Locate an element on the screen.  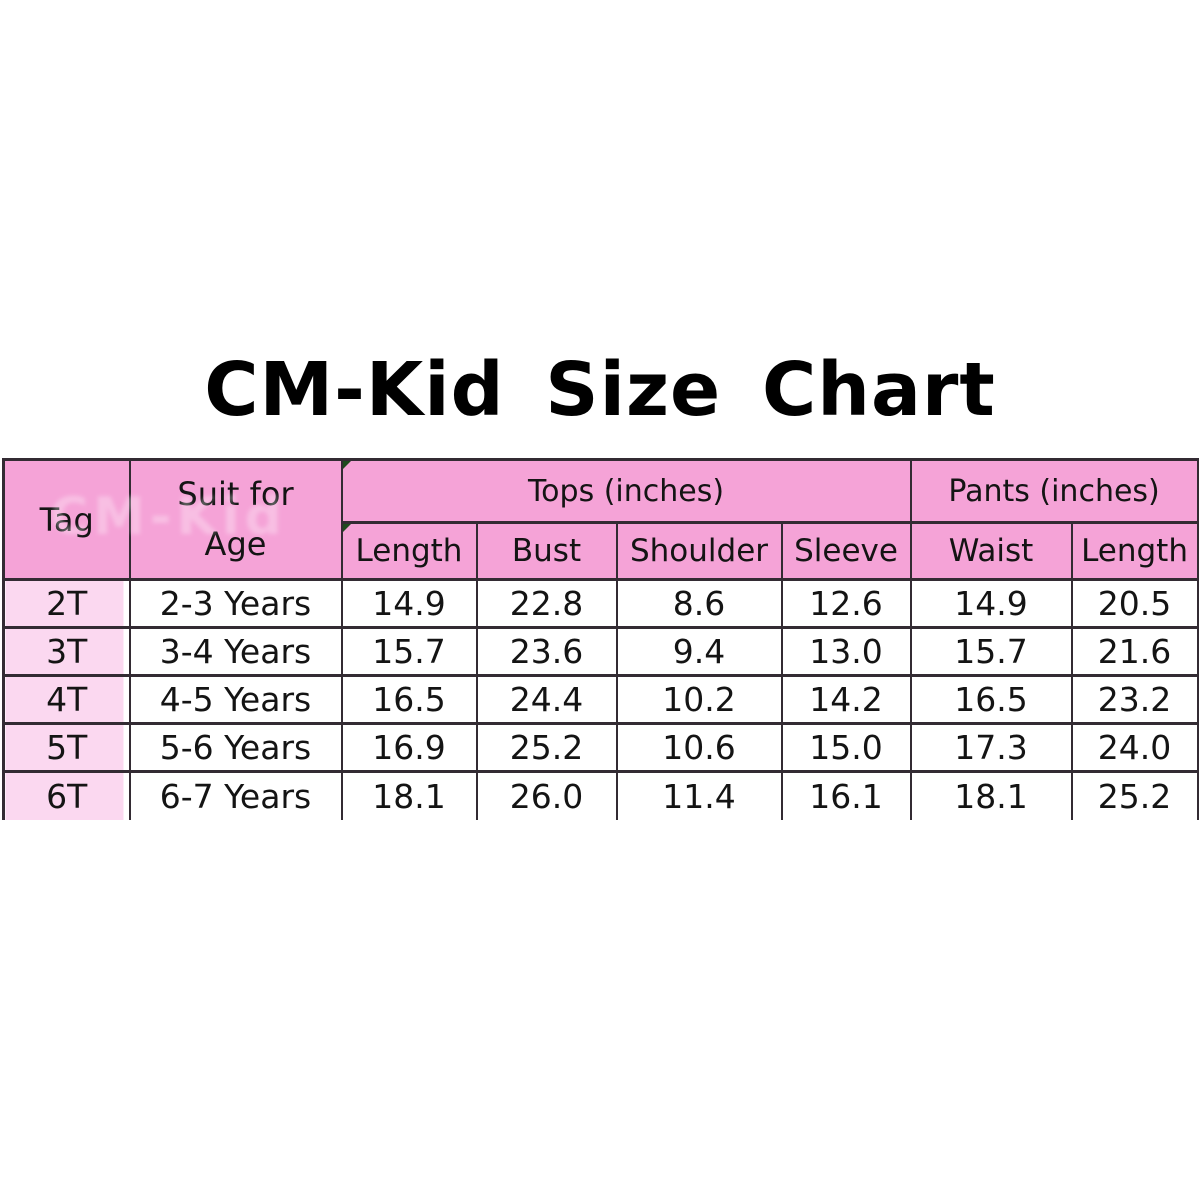
header-tops-bust: Bust is located at coordinates (546, 551).